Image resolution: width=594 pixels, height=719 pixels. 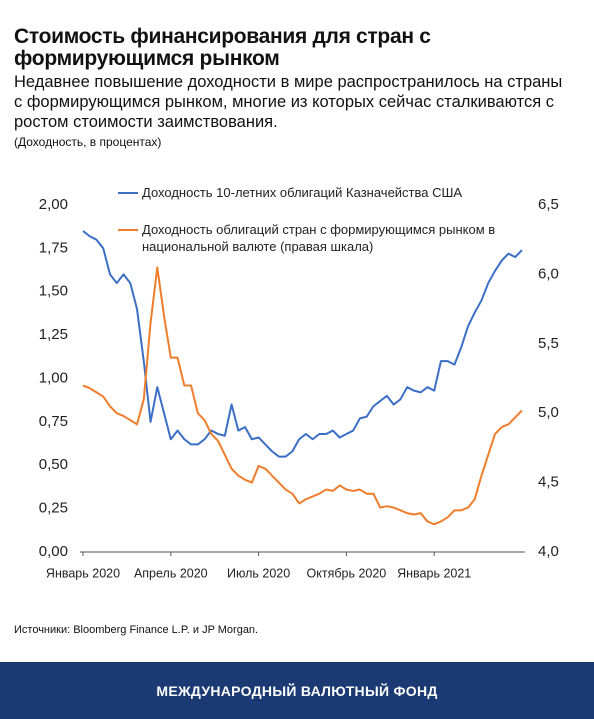 I want to click on y-tick-label: 0,00, so click(x=53, y=551).